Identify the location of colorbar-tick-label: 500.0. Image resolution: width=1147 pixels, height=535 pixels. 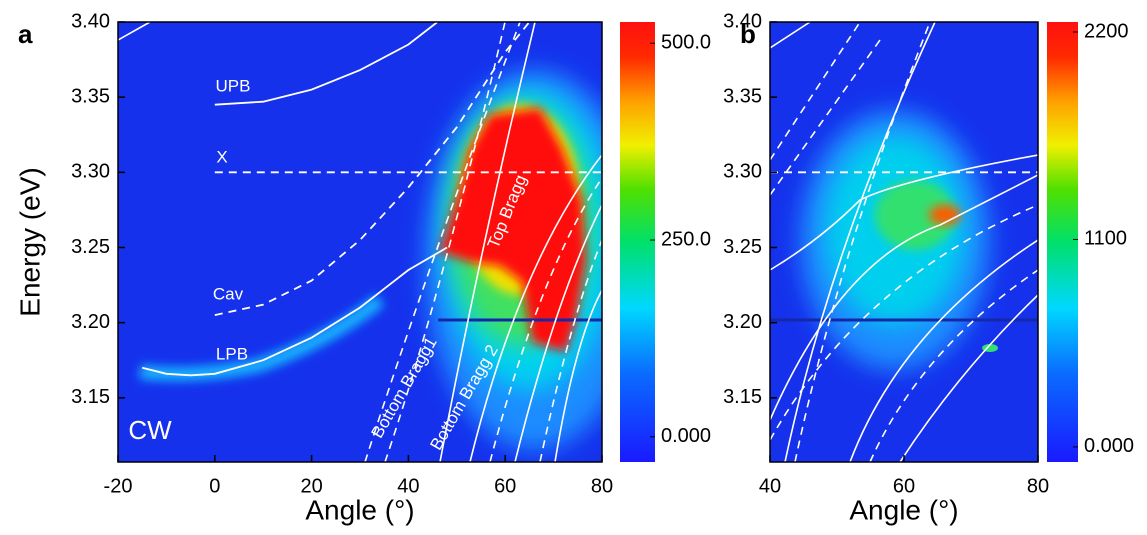
(686, 43).